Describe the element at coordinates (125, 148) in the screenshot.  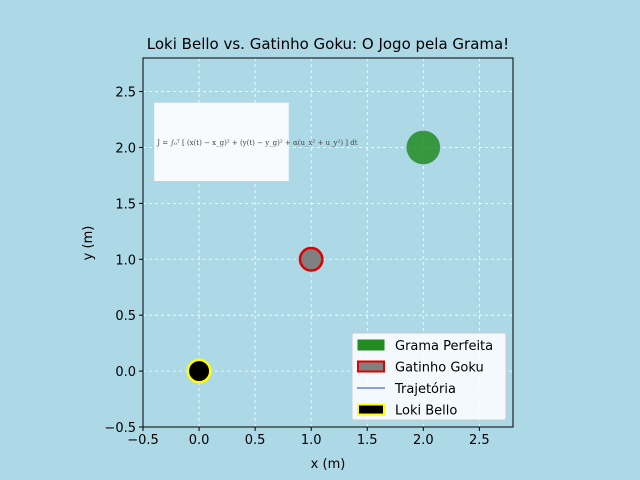
I see `y-tick-label: 2.0` at that location.